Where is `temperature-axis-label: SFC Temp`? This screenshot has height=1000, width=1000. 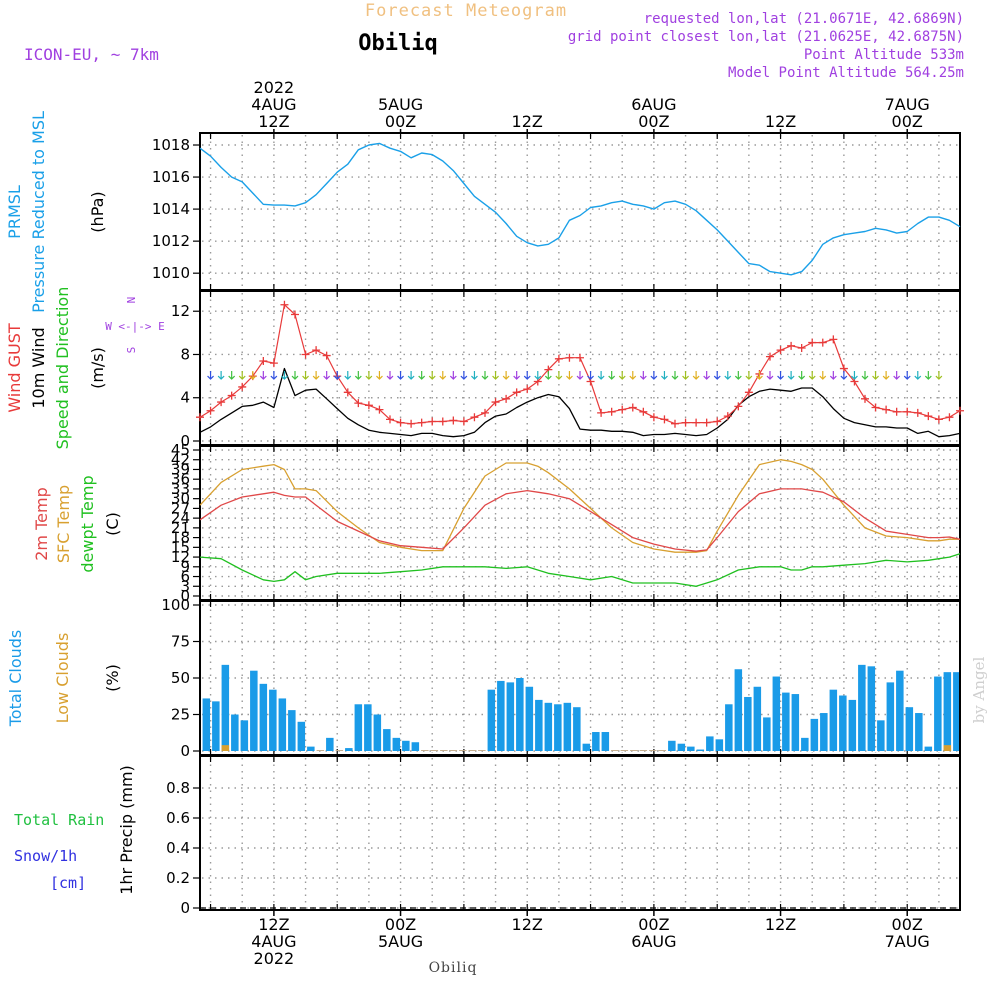
temperature-axis-label: SFC Temp is located at coordinates (63, 524).